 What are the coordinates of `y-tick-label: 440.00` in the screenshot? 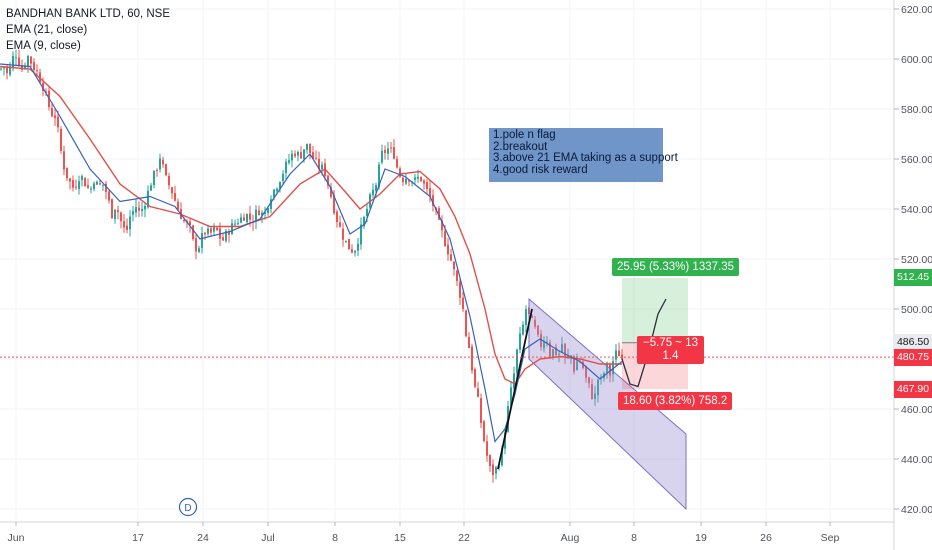 It's located at (916, 460).